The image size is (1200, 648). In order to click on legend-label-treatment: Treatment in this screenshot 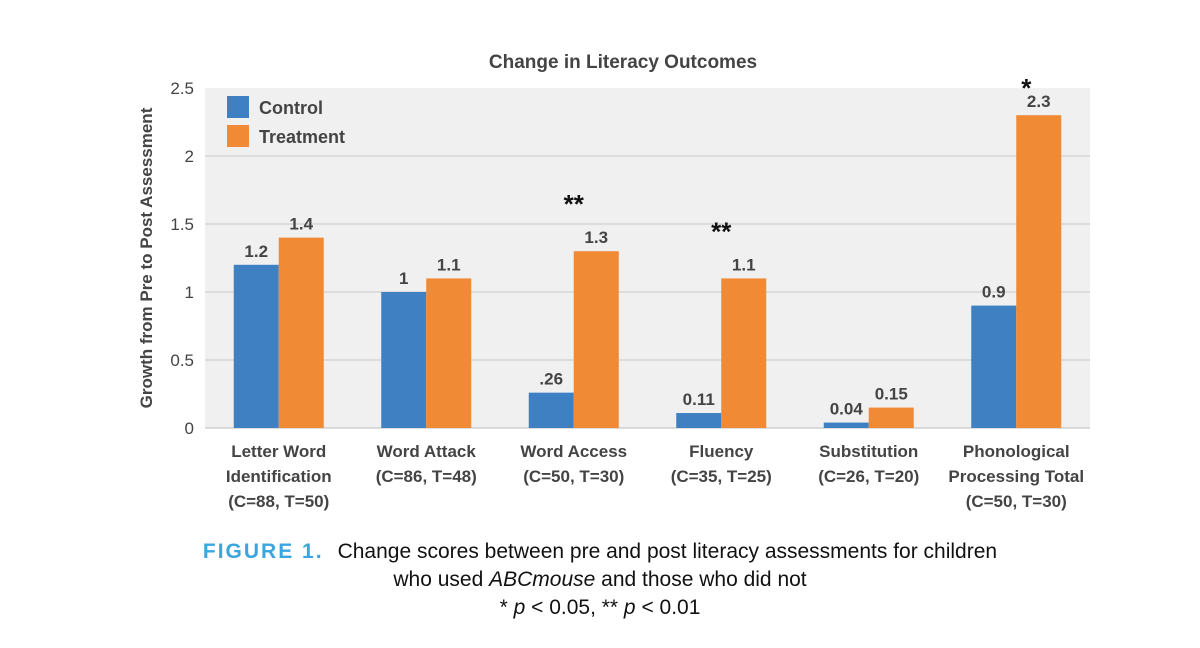, I will do `click(302, 137)`.